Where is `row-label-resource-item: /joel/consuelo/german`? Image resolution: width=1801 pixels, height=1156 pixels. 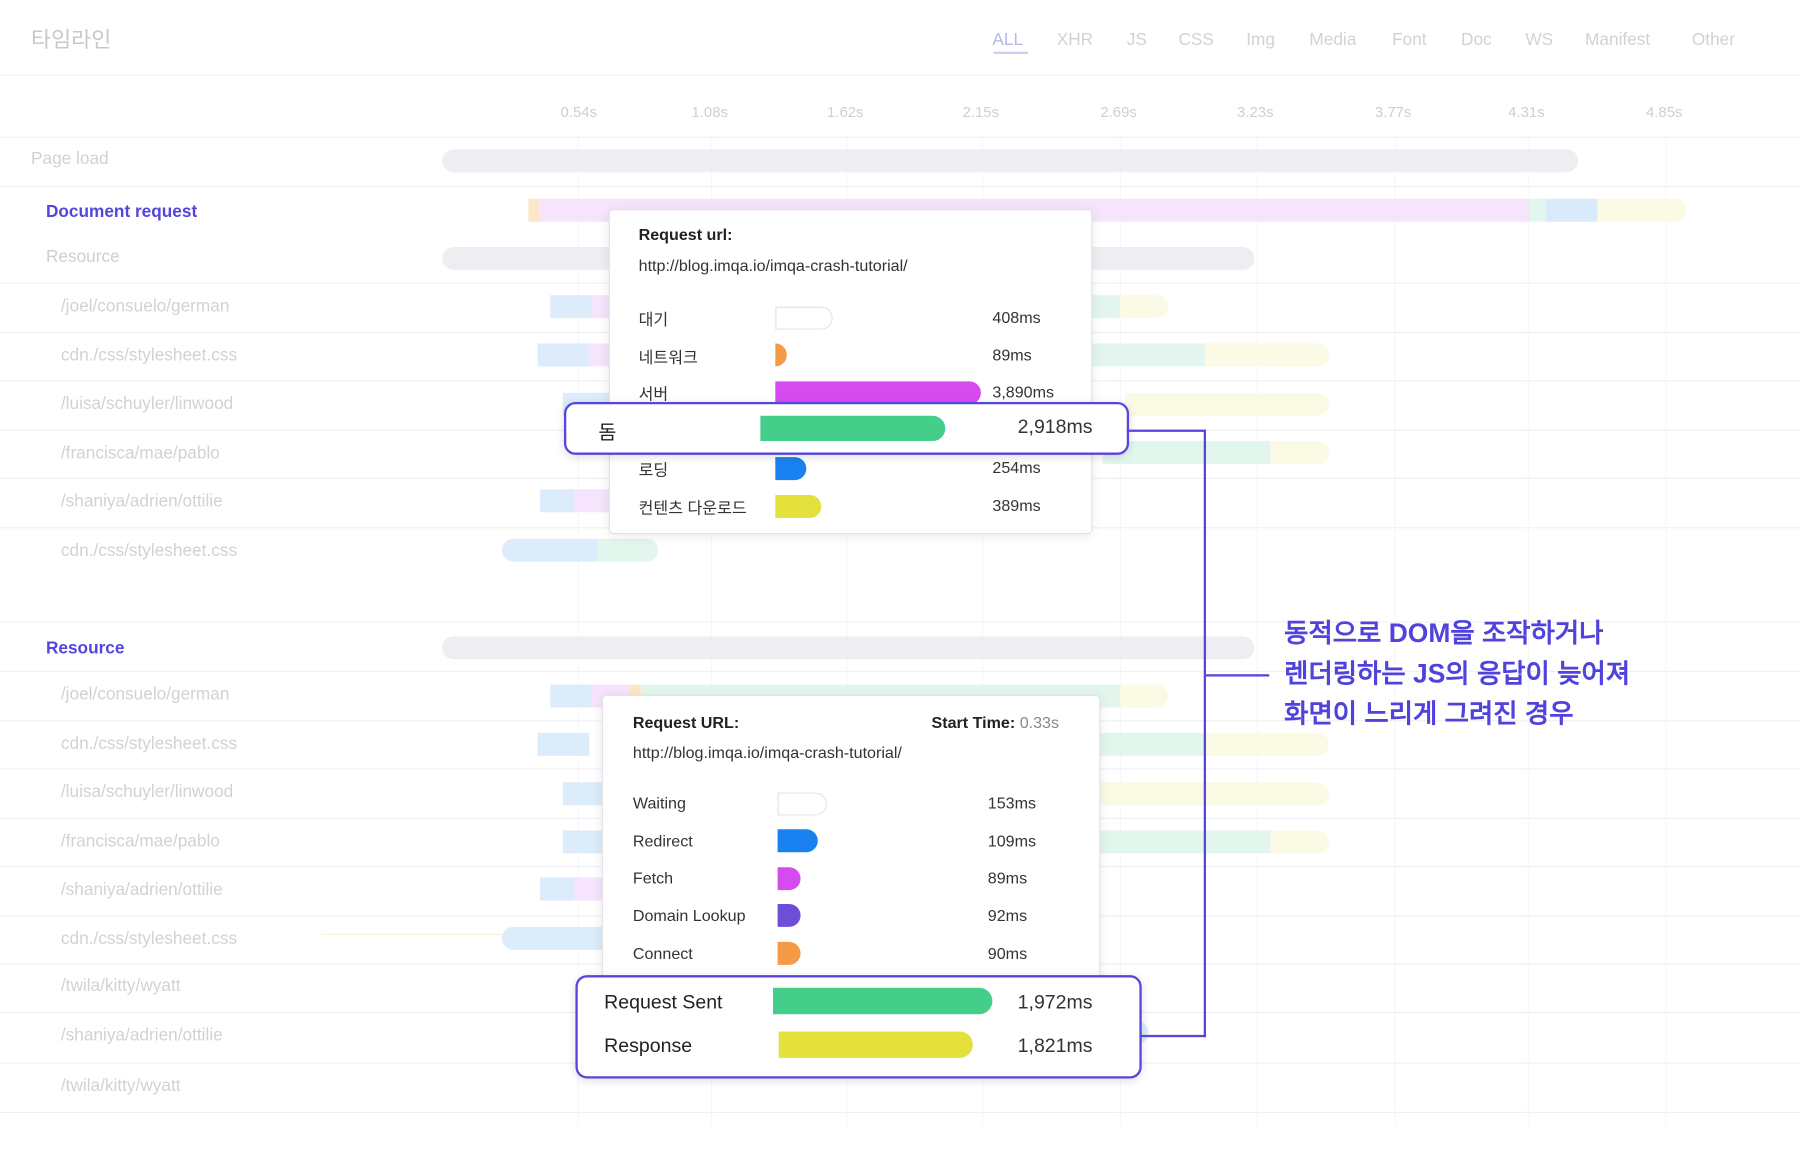
row-label-resource-item: /joel/consuelo/german is located at coordinates (145, 694).